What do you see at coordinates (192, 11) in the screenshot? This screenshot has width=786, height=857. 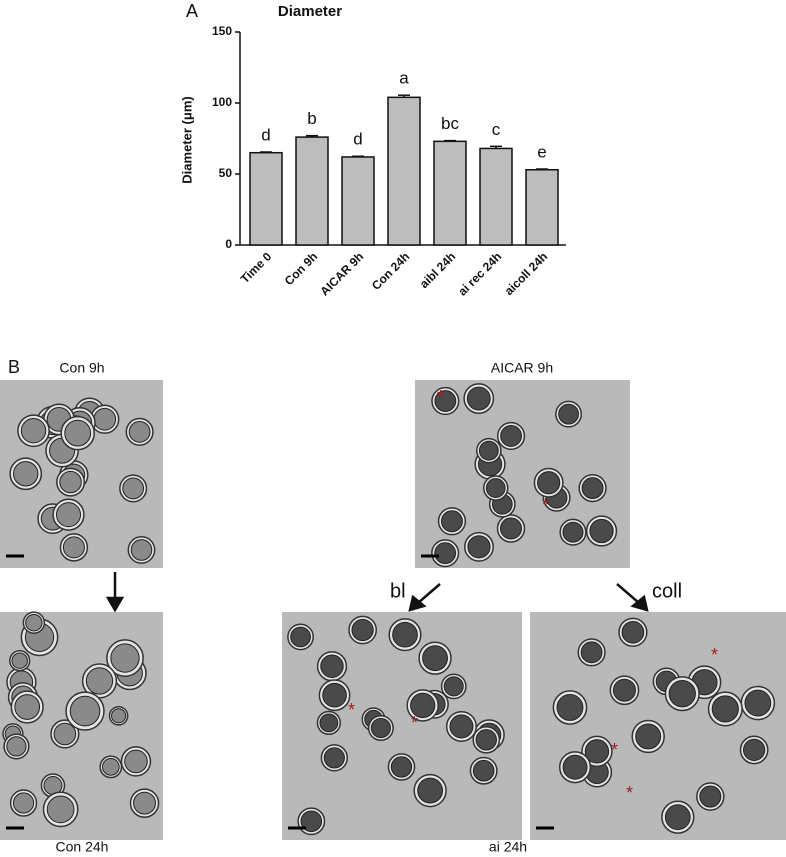 I see `panel-label: A` at bounding box center [192, 11].